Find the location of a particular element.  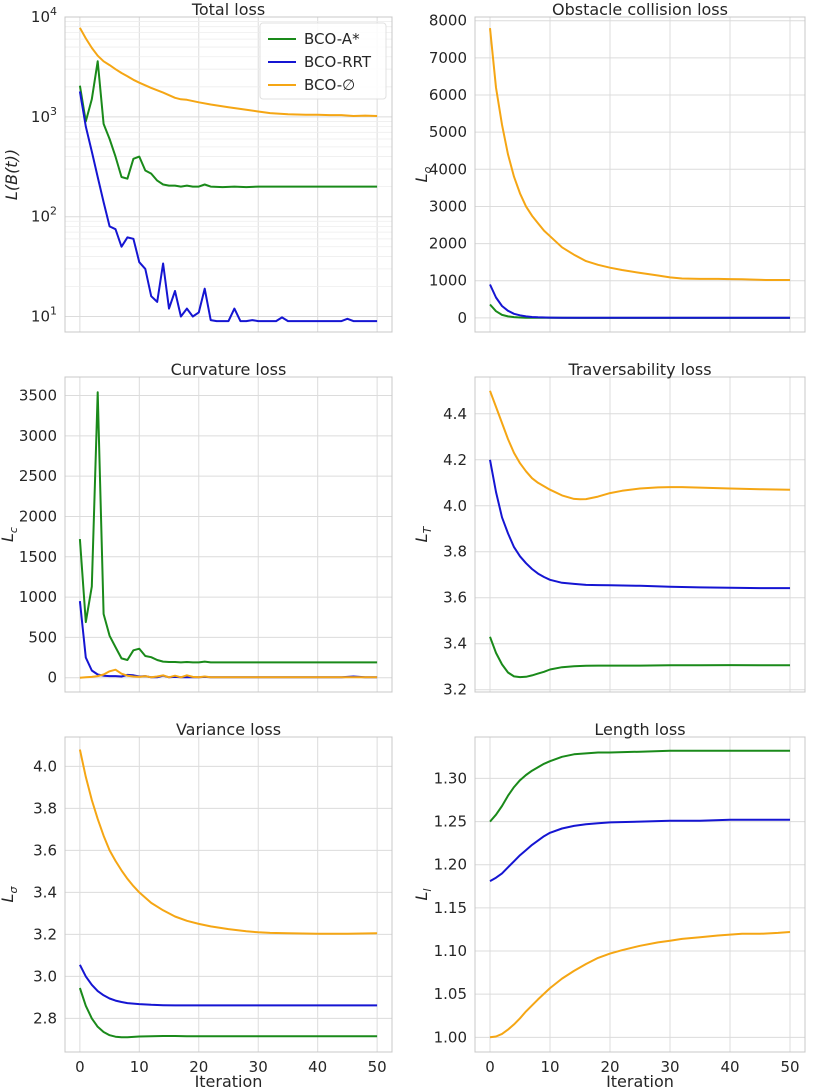

y-tick-label: 10⁴ is located at coordinates (44, 15).